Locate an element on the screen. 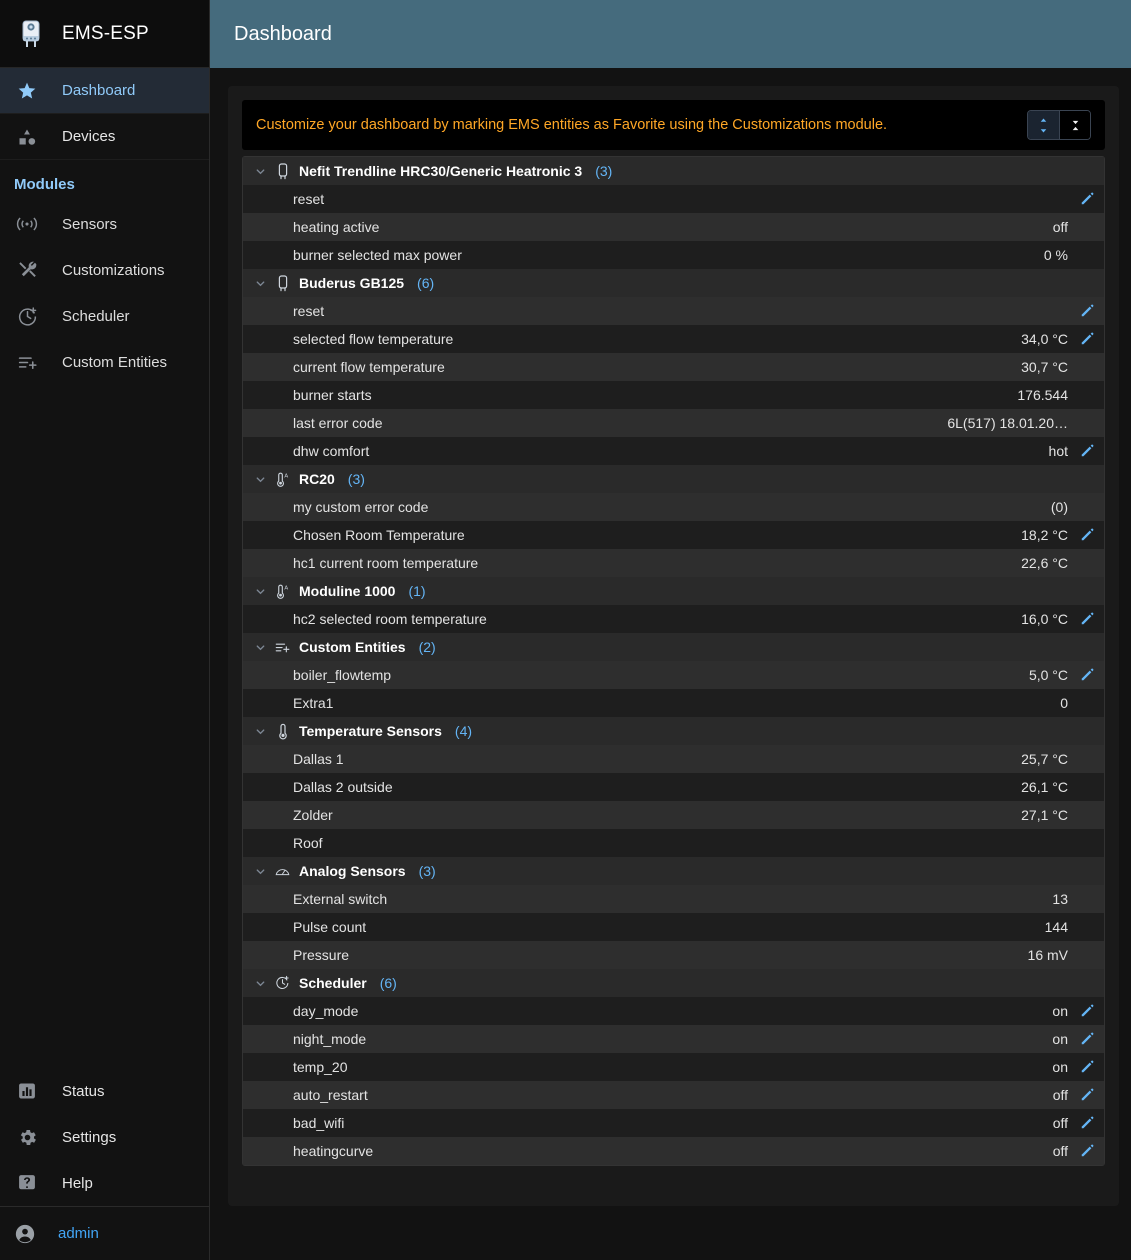  gauge-icon is located at coordinates (282, 871).